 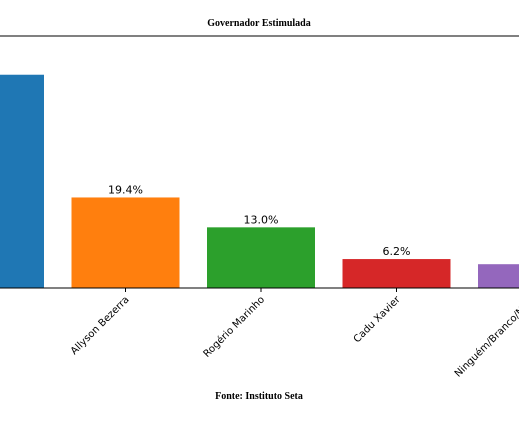 I want to click on x-tick-label-3: Cadu Xavier, so click(x=377, y=319).